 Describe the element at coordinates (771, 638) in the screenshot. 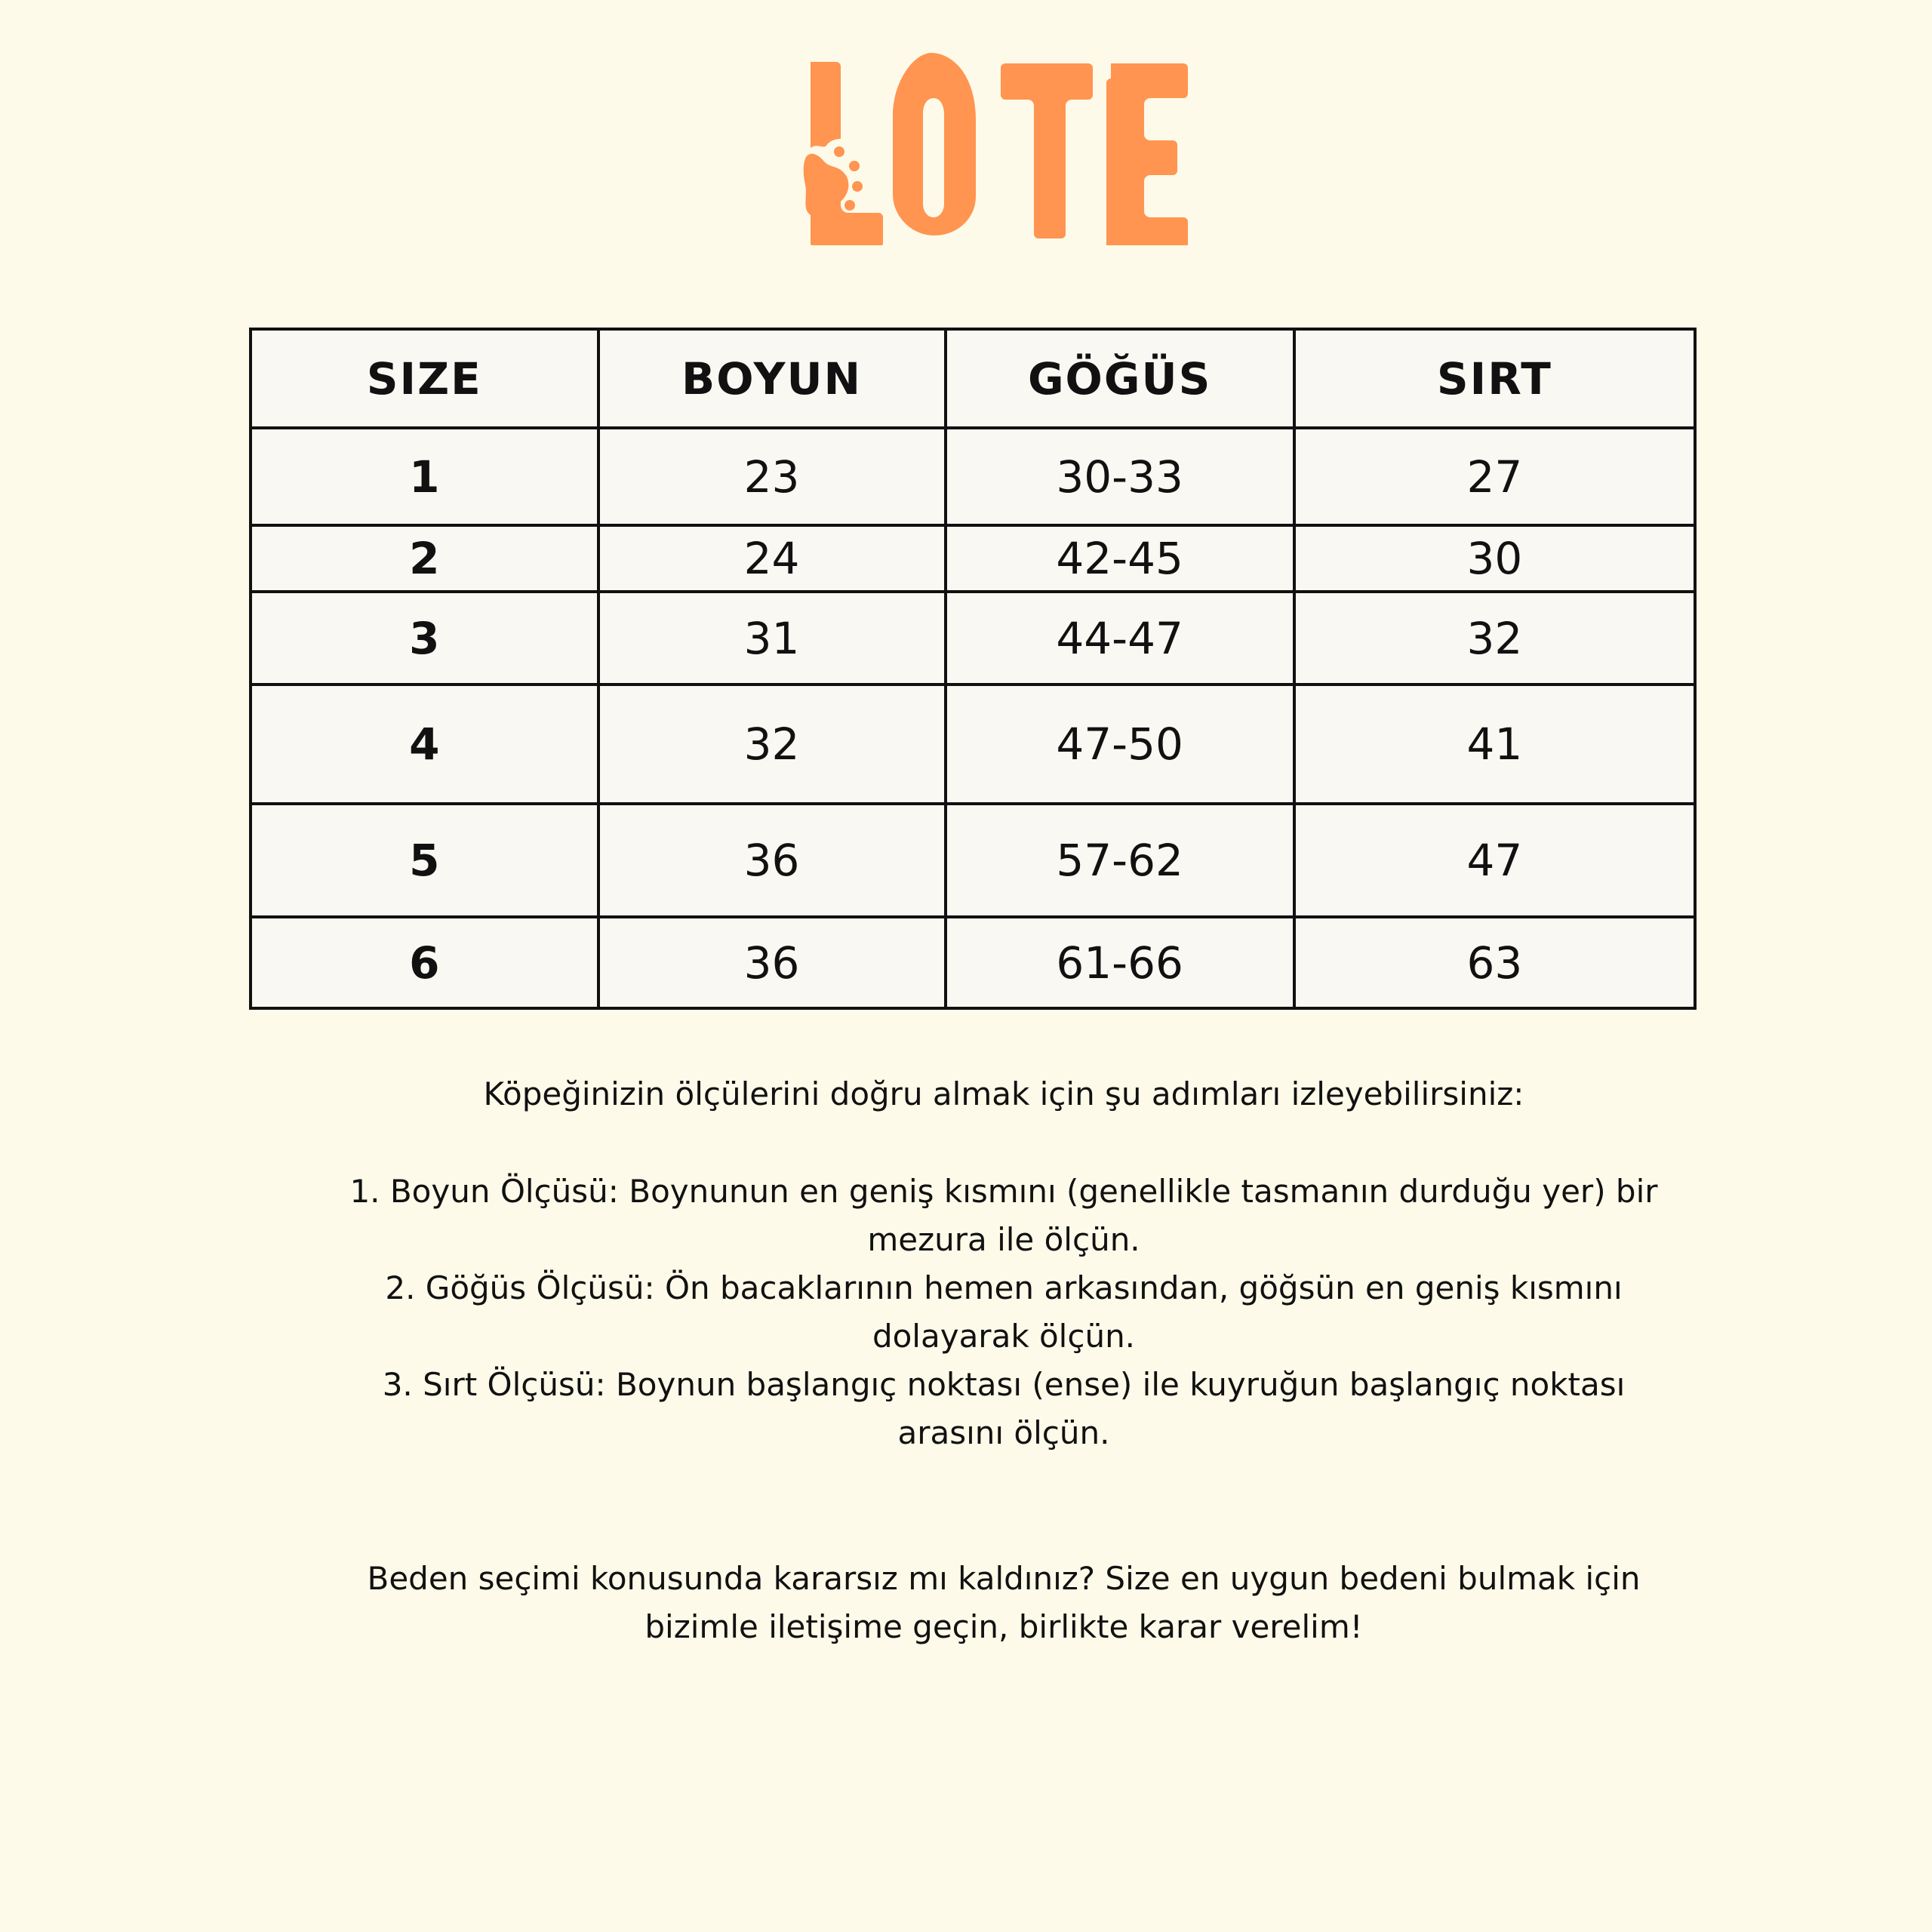

I see `cell-boyun: 31` at that location.